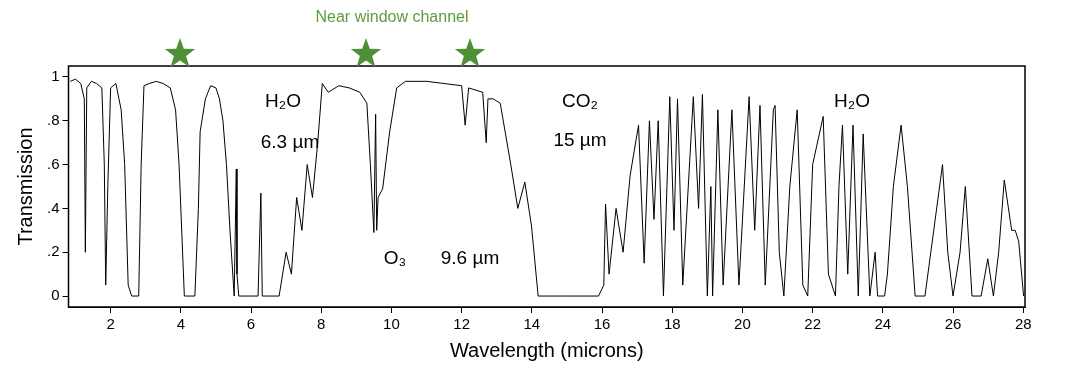  What do you see at coordinates (110, 324) in the screenshot?
I see `x-tick-label: 2` at bounding box center [110, 324].